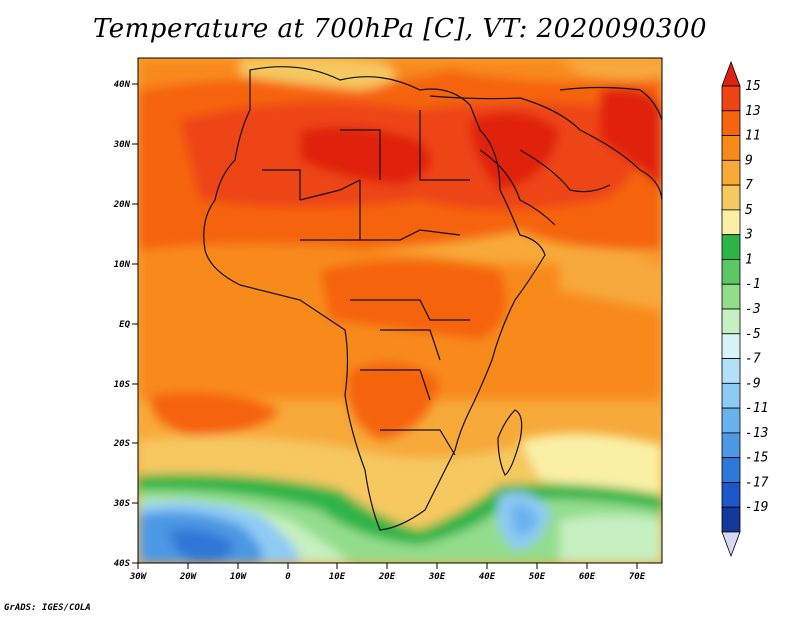 The image size is (800, 618). What do you see at coordinates (487, 577) in the screenshot?
I see `lon-tick-label: 40E` at bounding box center [487, 577].